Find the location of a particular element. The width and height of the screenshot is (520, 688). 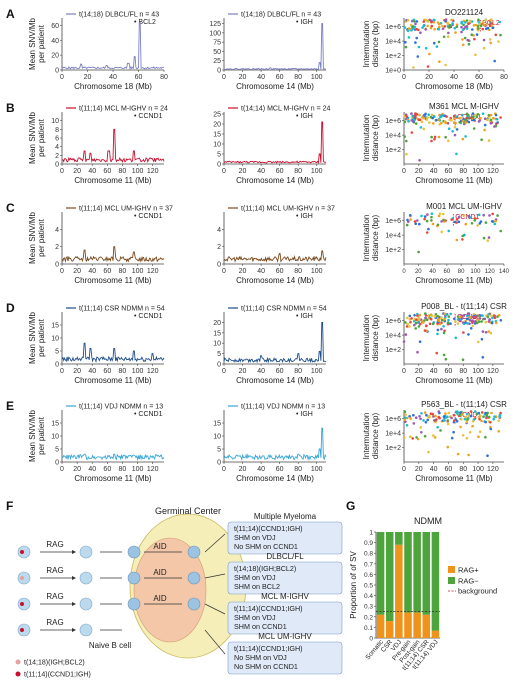

x-axis-label: Chromosome 18 (Mb) is located at coordinates (454, 86).